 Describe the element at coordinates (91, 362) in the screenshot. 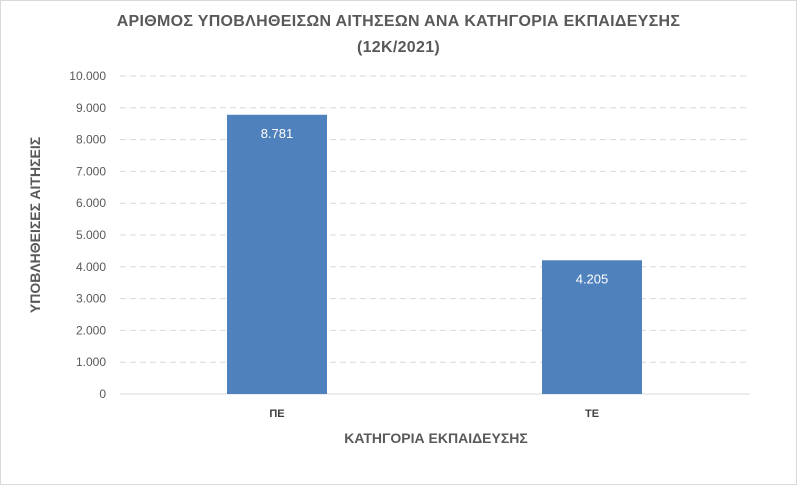

I see `y-tick-label: 1.000` at that location.